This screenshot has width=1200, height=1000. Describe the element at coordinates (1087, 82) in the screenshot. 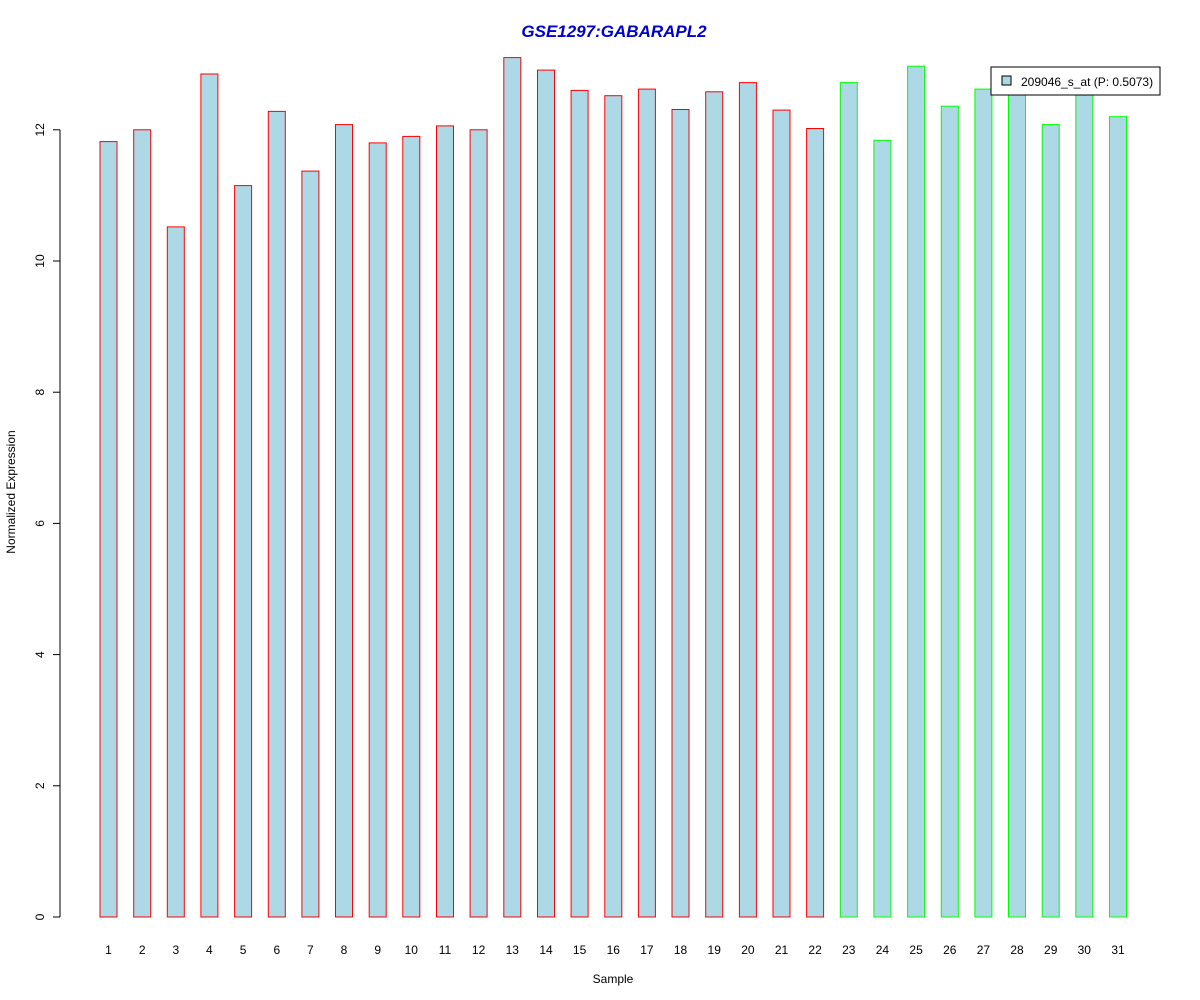

I see `legend-label: 209046_s_at (P: 0.5073)` at that location.